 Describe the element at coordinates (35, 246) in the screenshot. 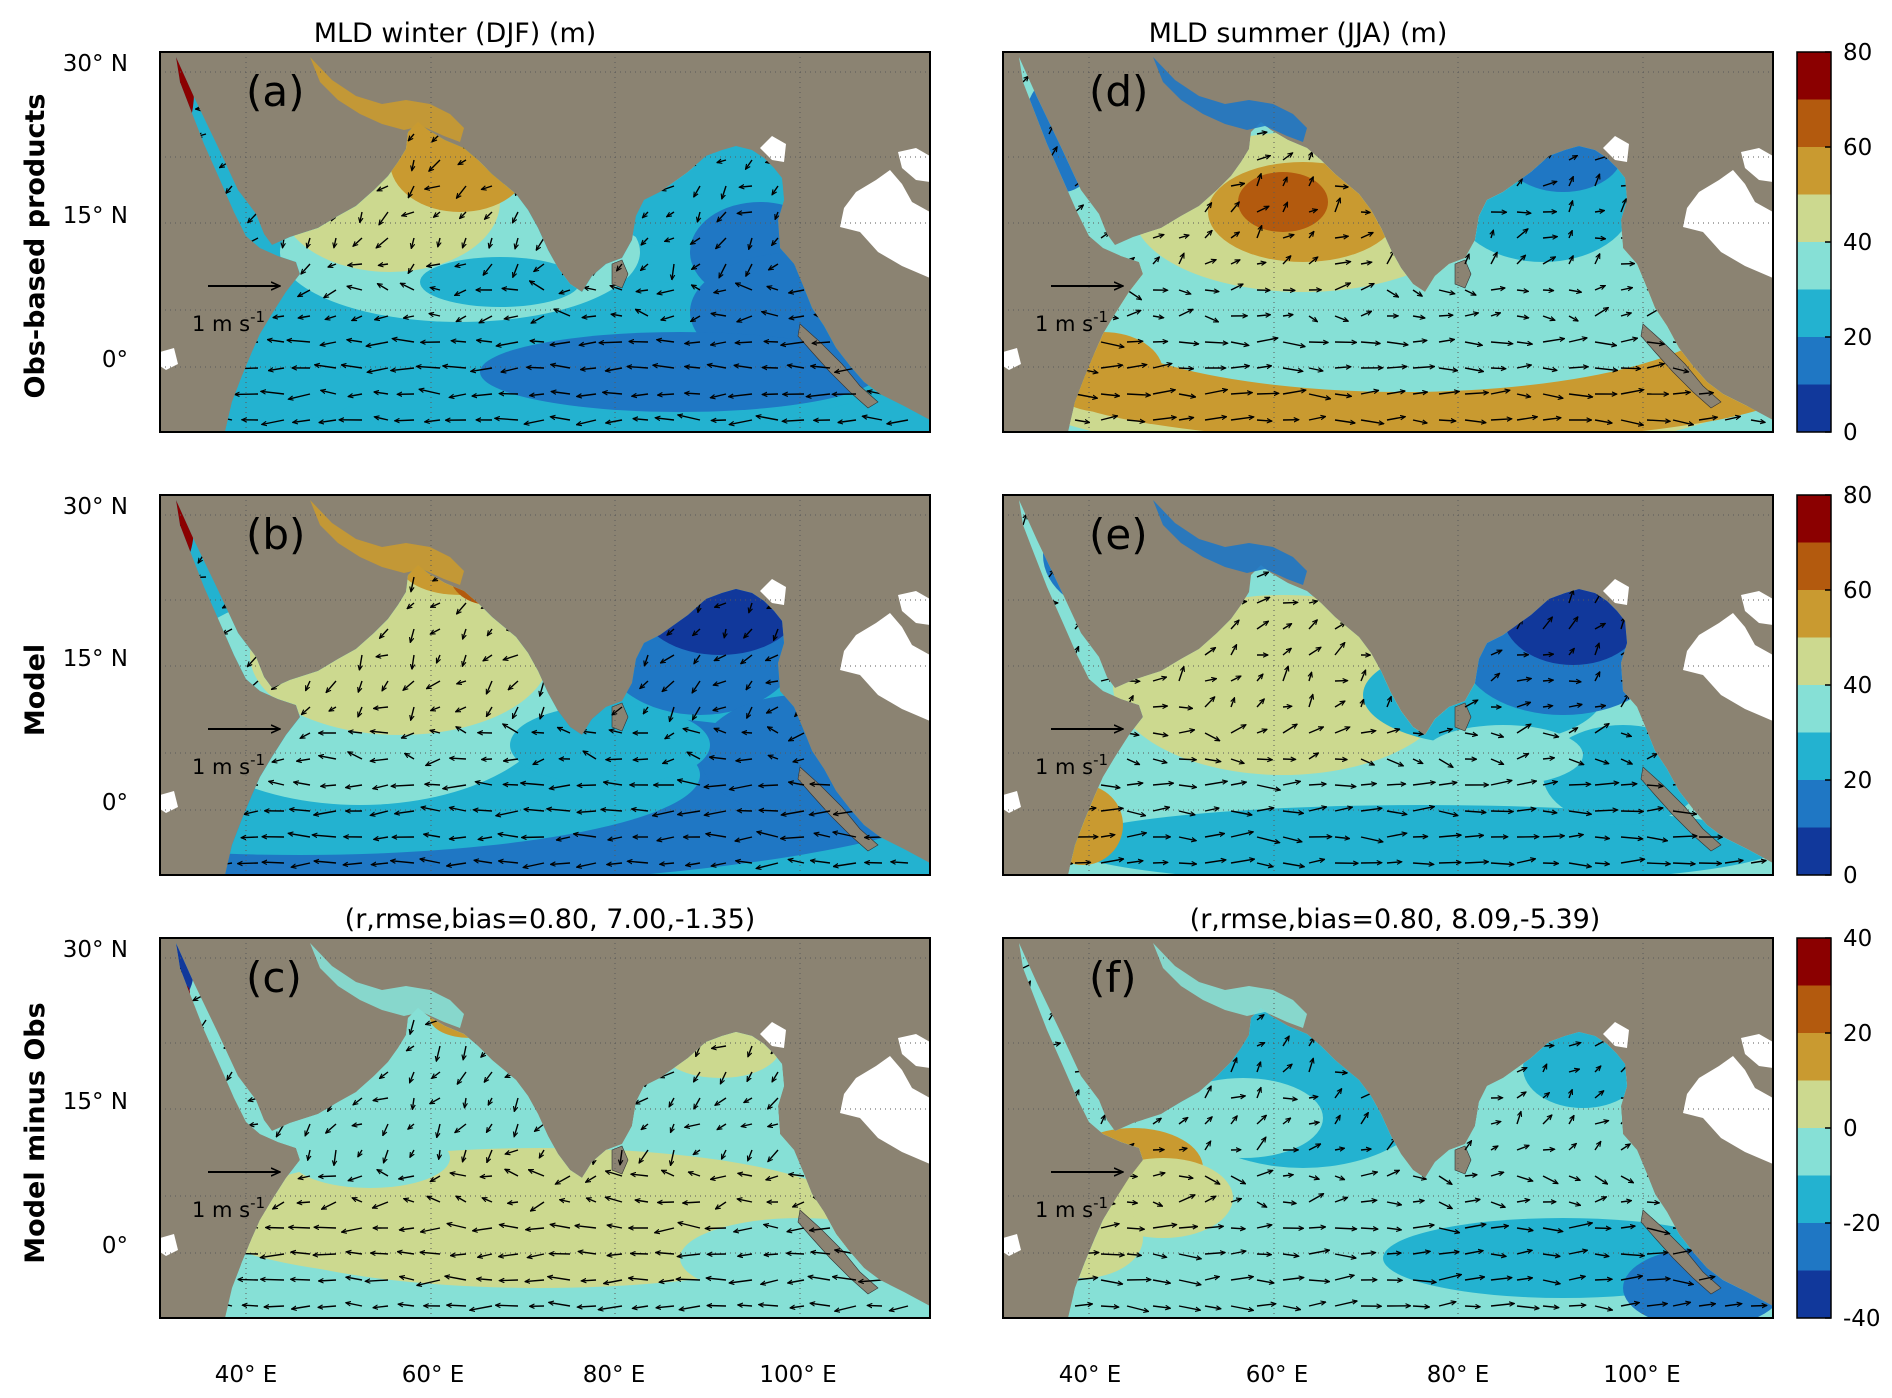

I see `row-label-obs: Obs-based products` at that location.